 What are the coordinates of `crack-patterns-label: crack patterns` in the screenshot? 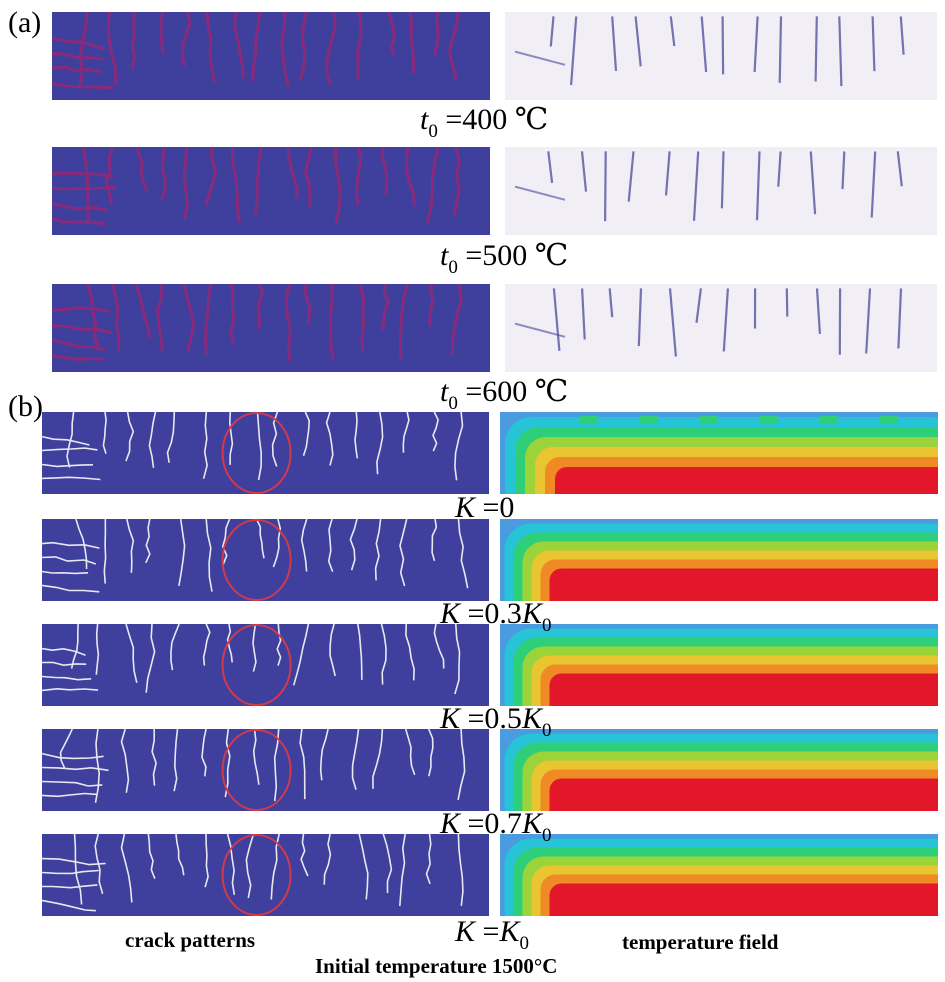 It's located at (190, 940).